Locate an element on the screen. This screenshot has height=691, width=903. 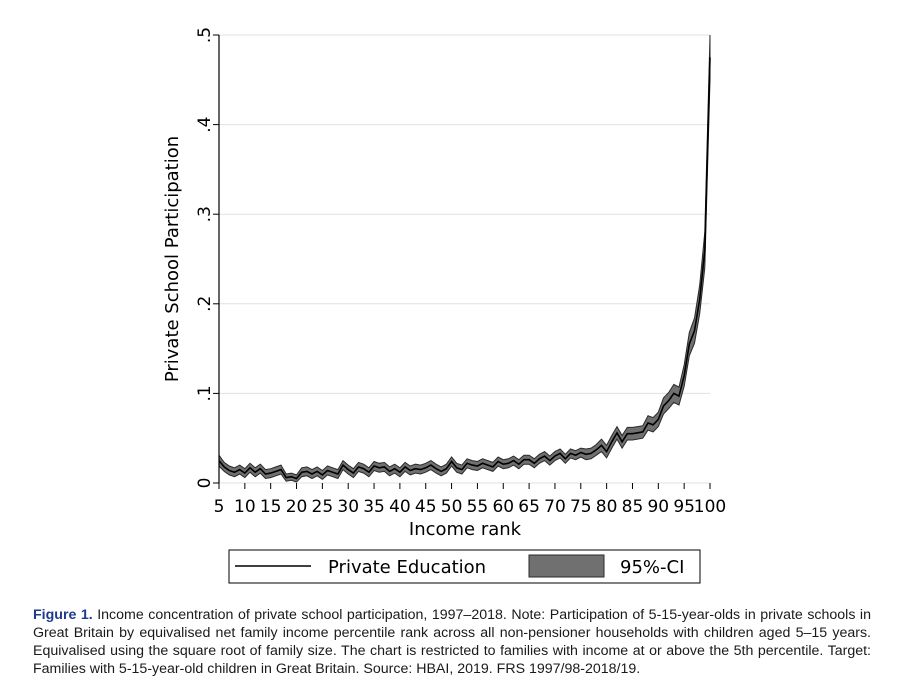
x-tick-label: 90 is located at coordinates (658, 507).